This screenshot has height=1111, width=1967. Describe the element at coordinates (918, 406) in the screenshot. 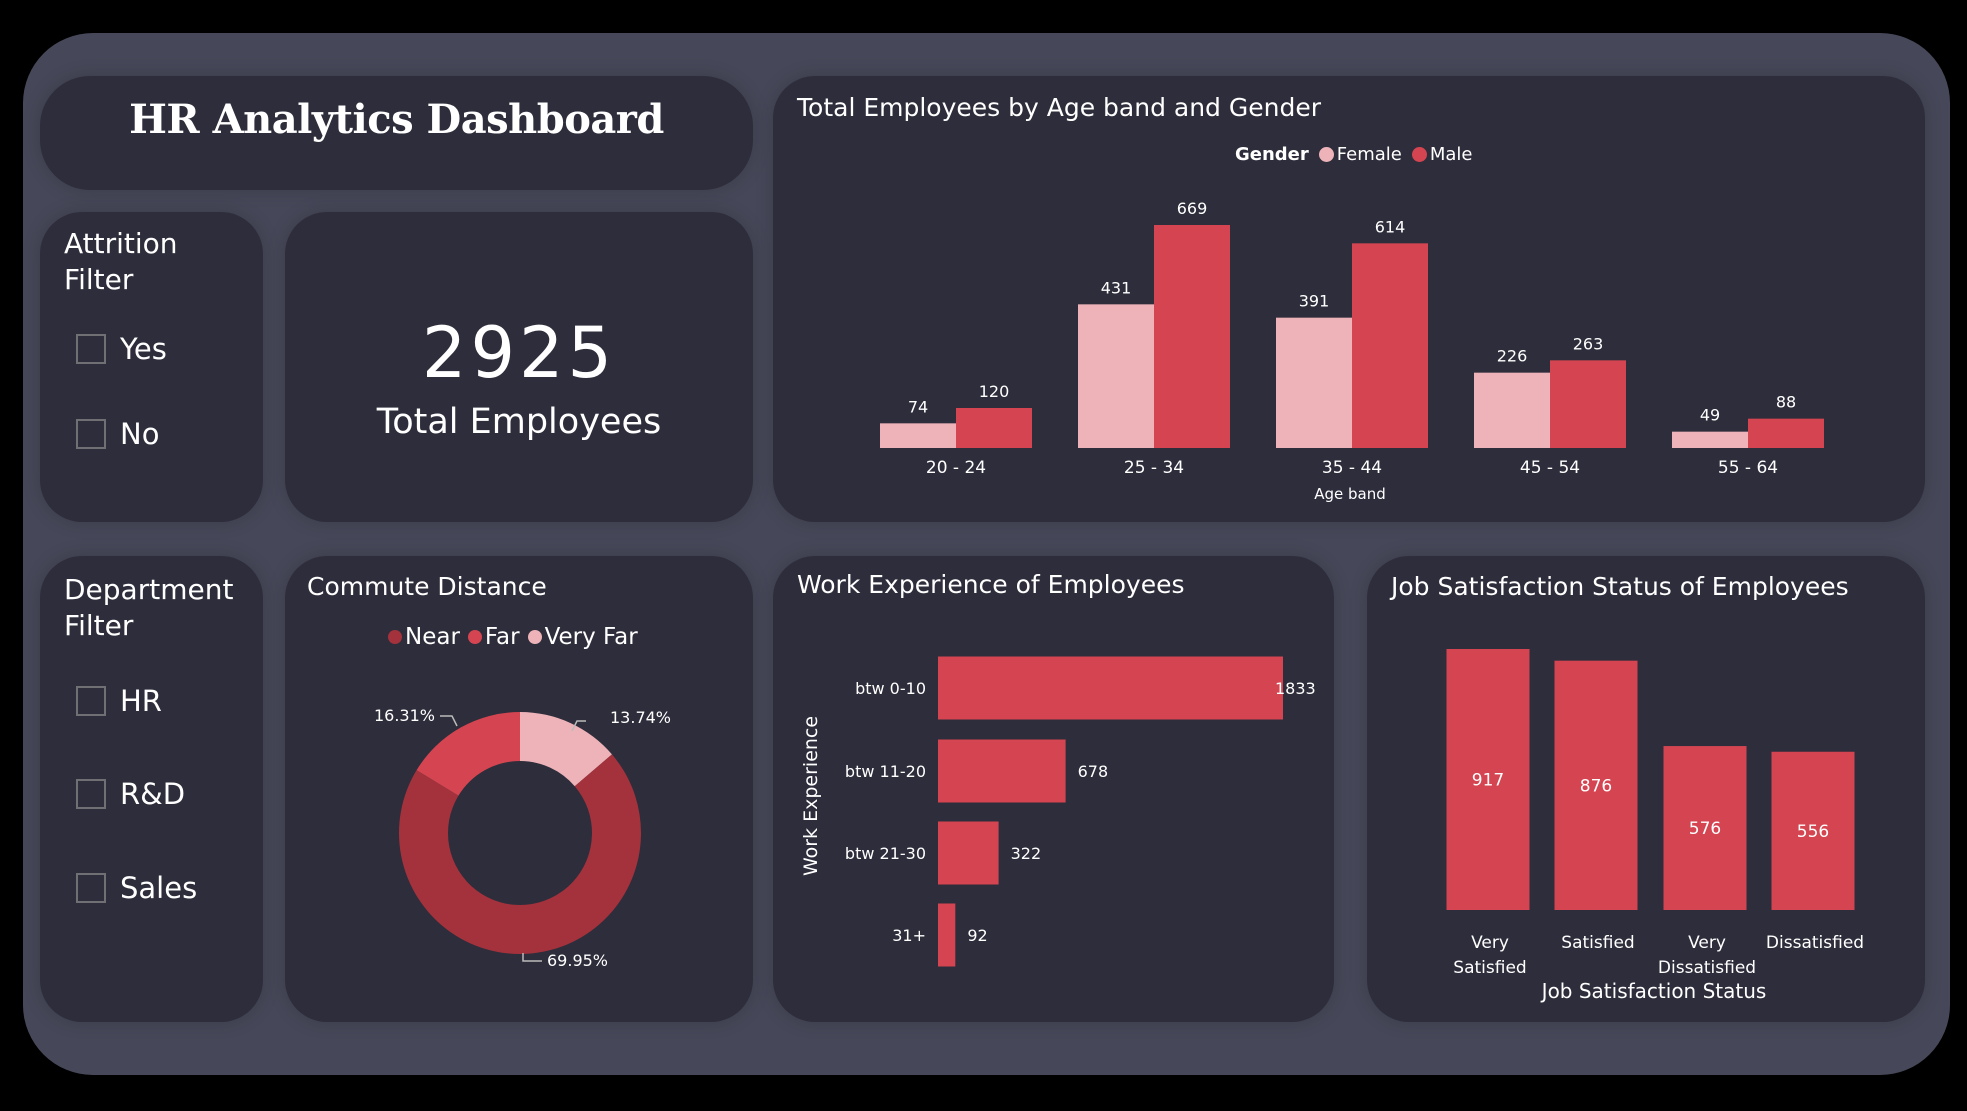

I see `data-label: 74` at that location.